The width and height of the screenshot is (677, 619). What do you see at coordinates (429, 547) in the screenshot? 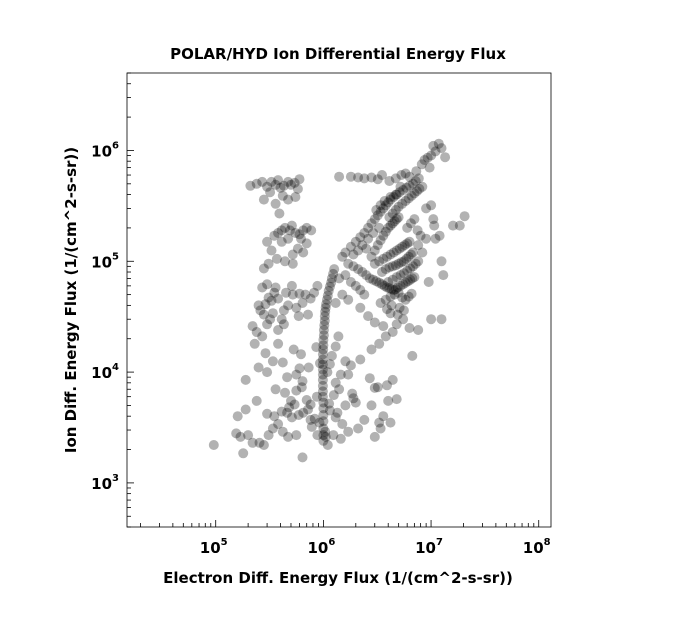
I see `x-tick-label: 107` at bounding box center [429, 547].